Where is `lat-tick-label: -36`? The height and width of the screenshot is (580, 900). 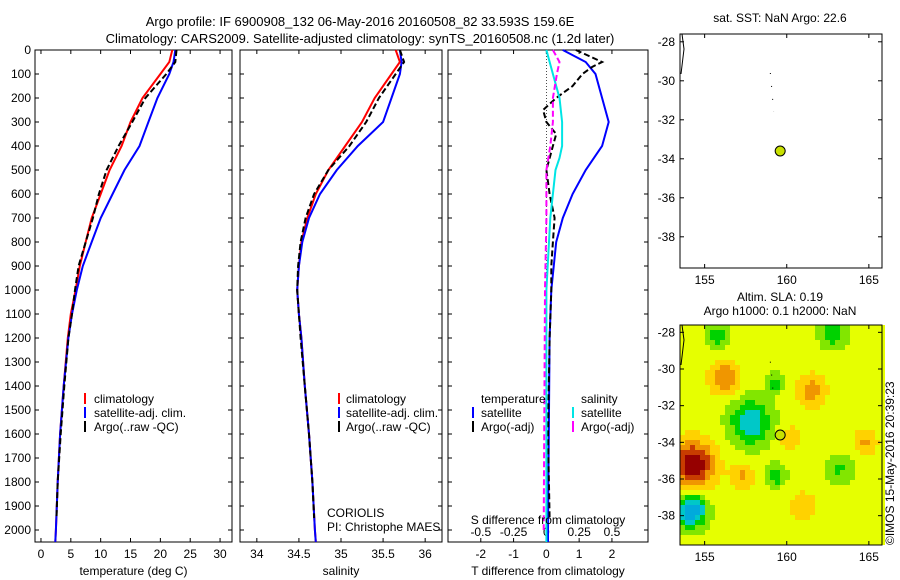
lat-tick-label: -36 is located at coordinates (667, 198).